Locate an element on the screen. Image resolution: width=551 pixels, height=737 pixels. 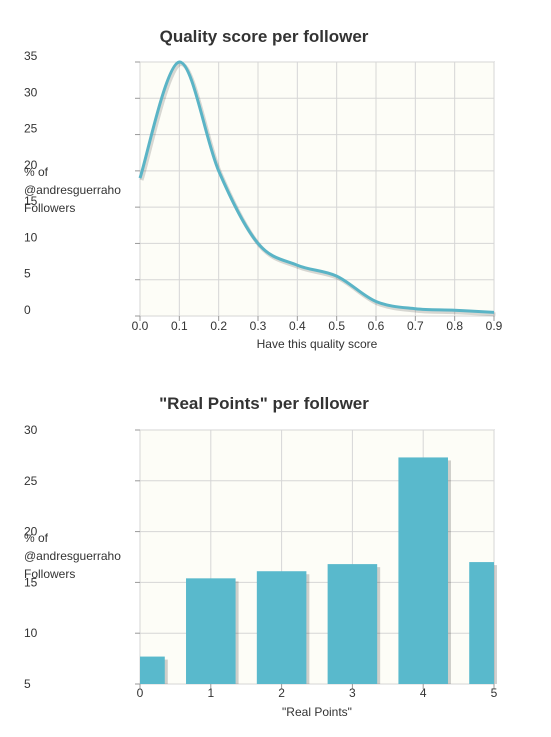
x-tick-label: 0.4 is located at coordinates (297, 326).